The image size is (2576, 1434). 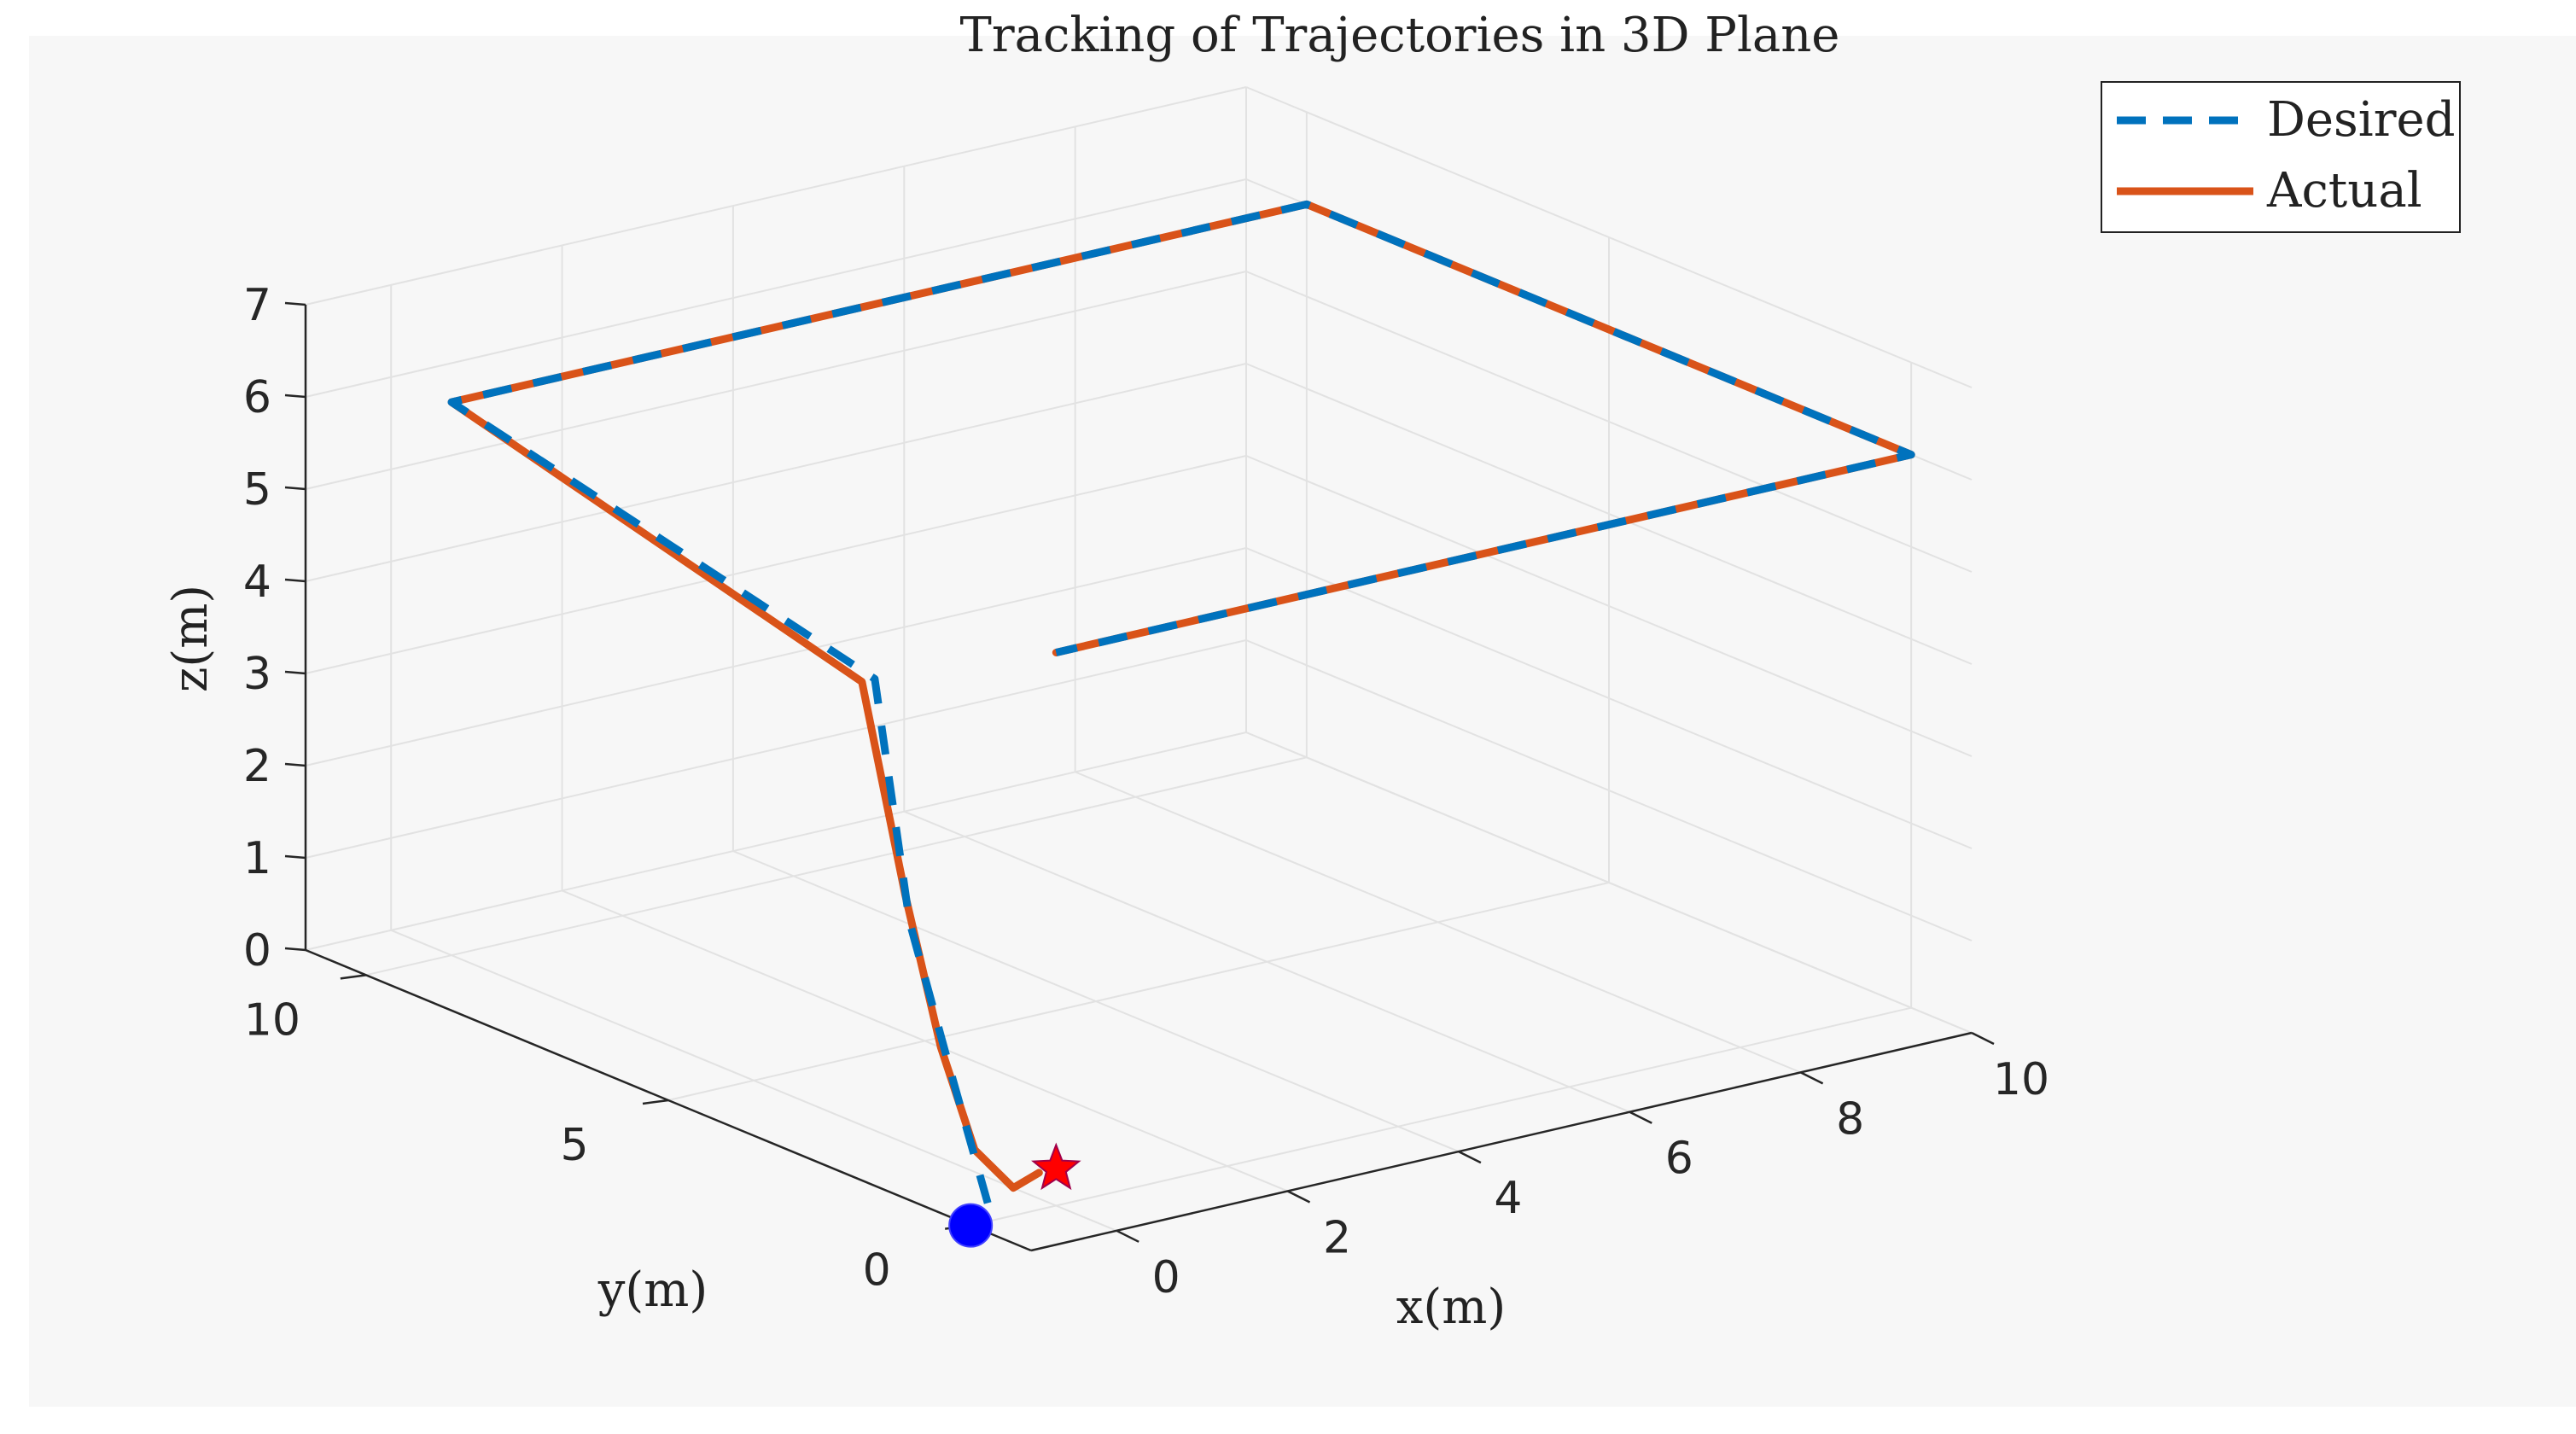 I want to click on z-tick-label: 0, so click(x=257, y=950).